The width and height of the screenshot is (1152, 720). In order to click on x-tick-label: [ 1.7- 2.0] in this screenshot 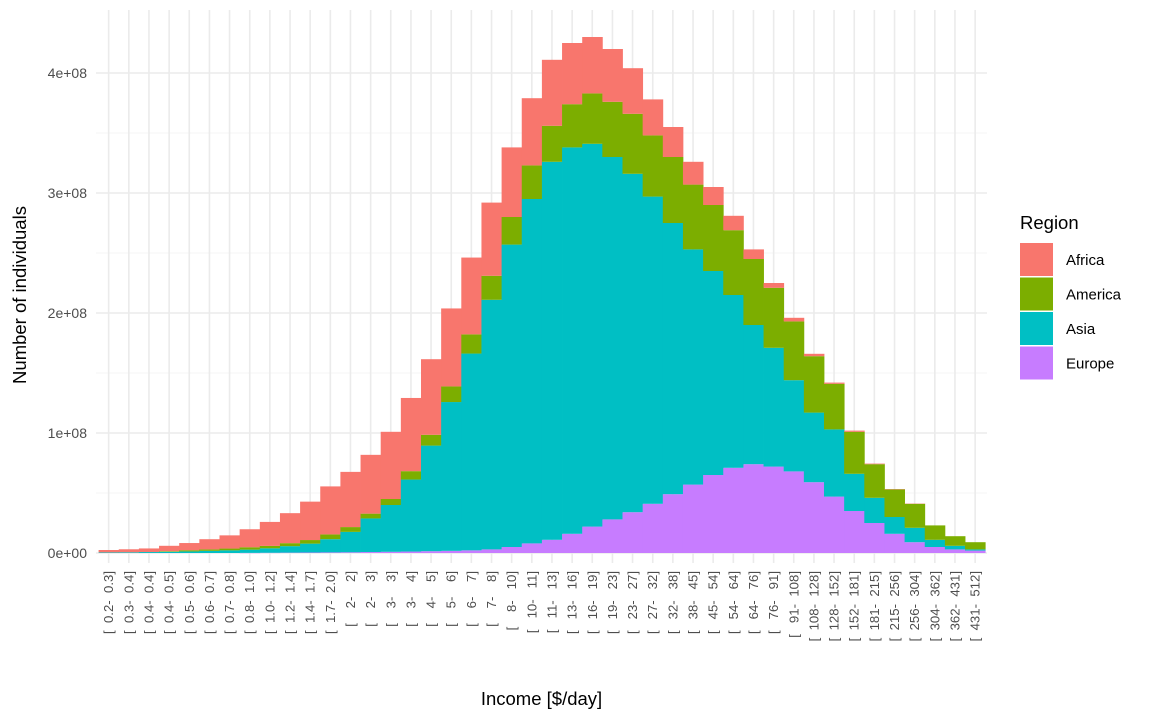, I will do `click(330, 602)`.